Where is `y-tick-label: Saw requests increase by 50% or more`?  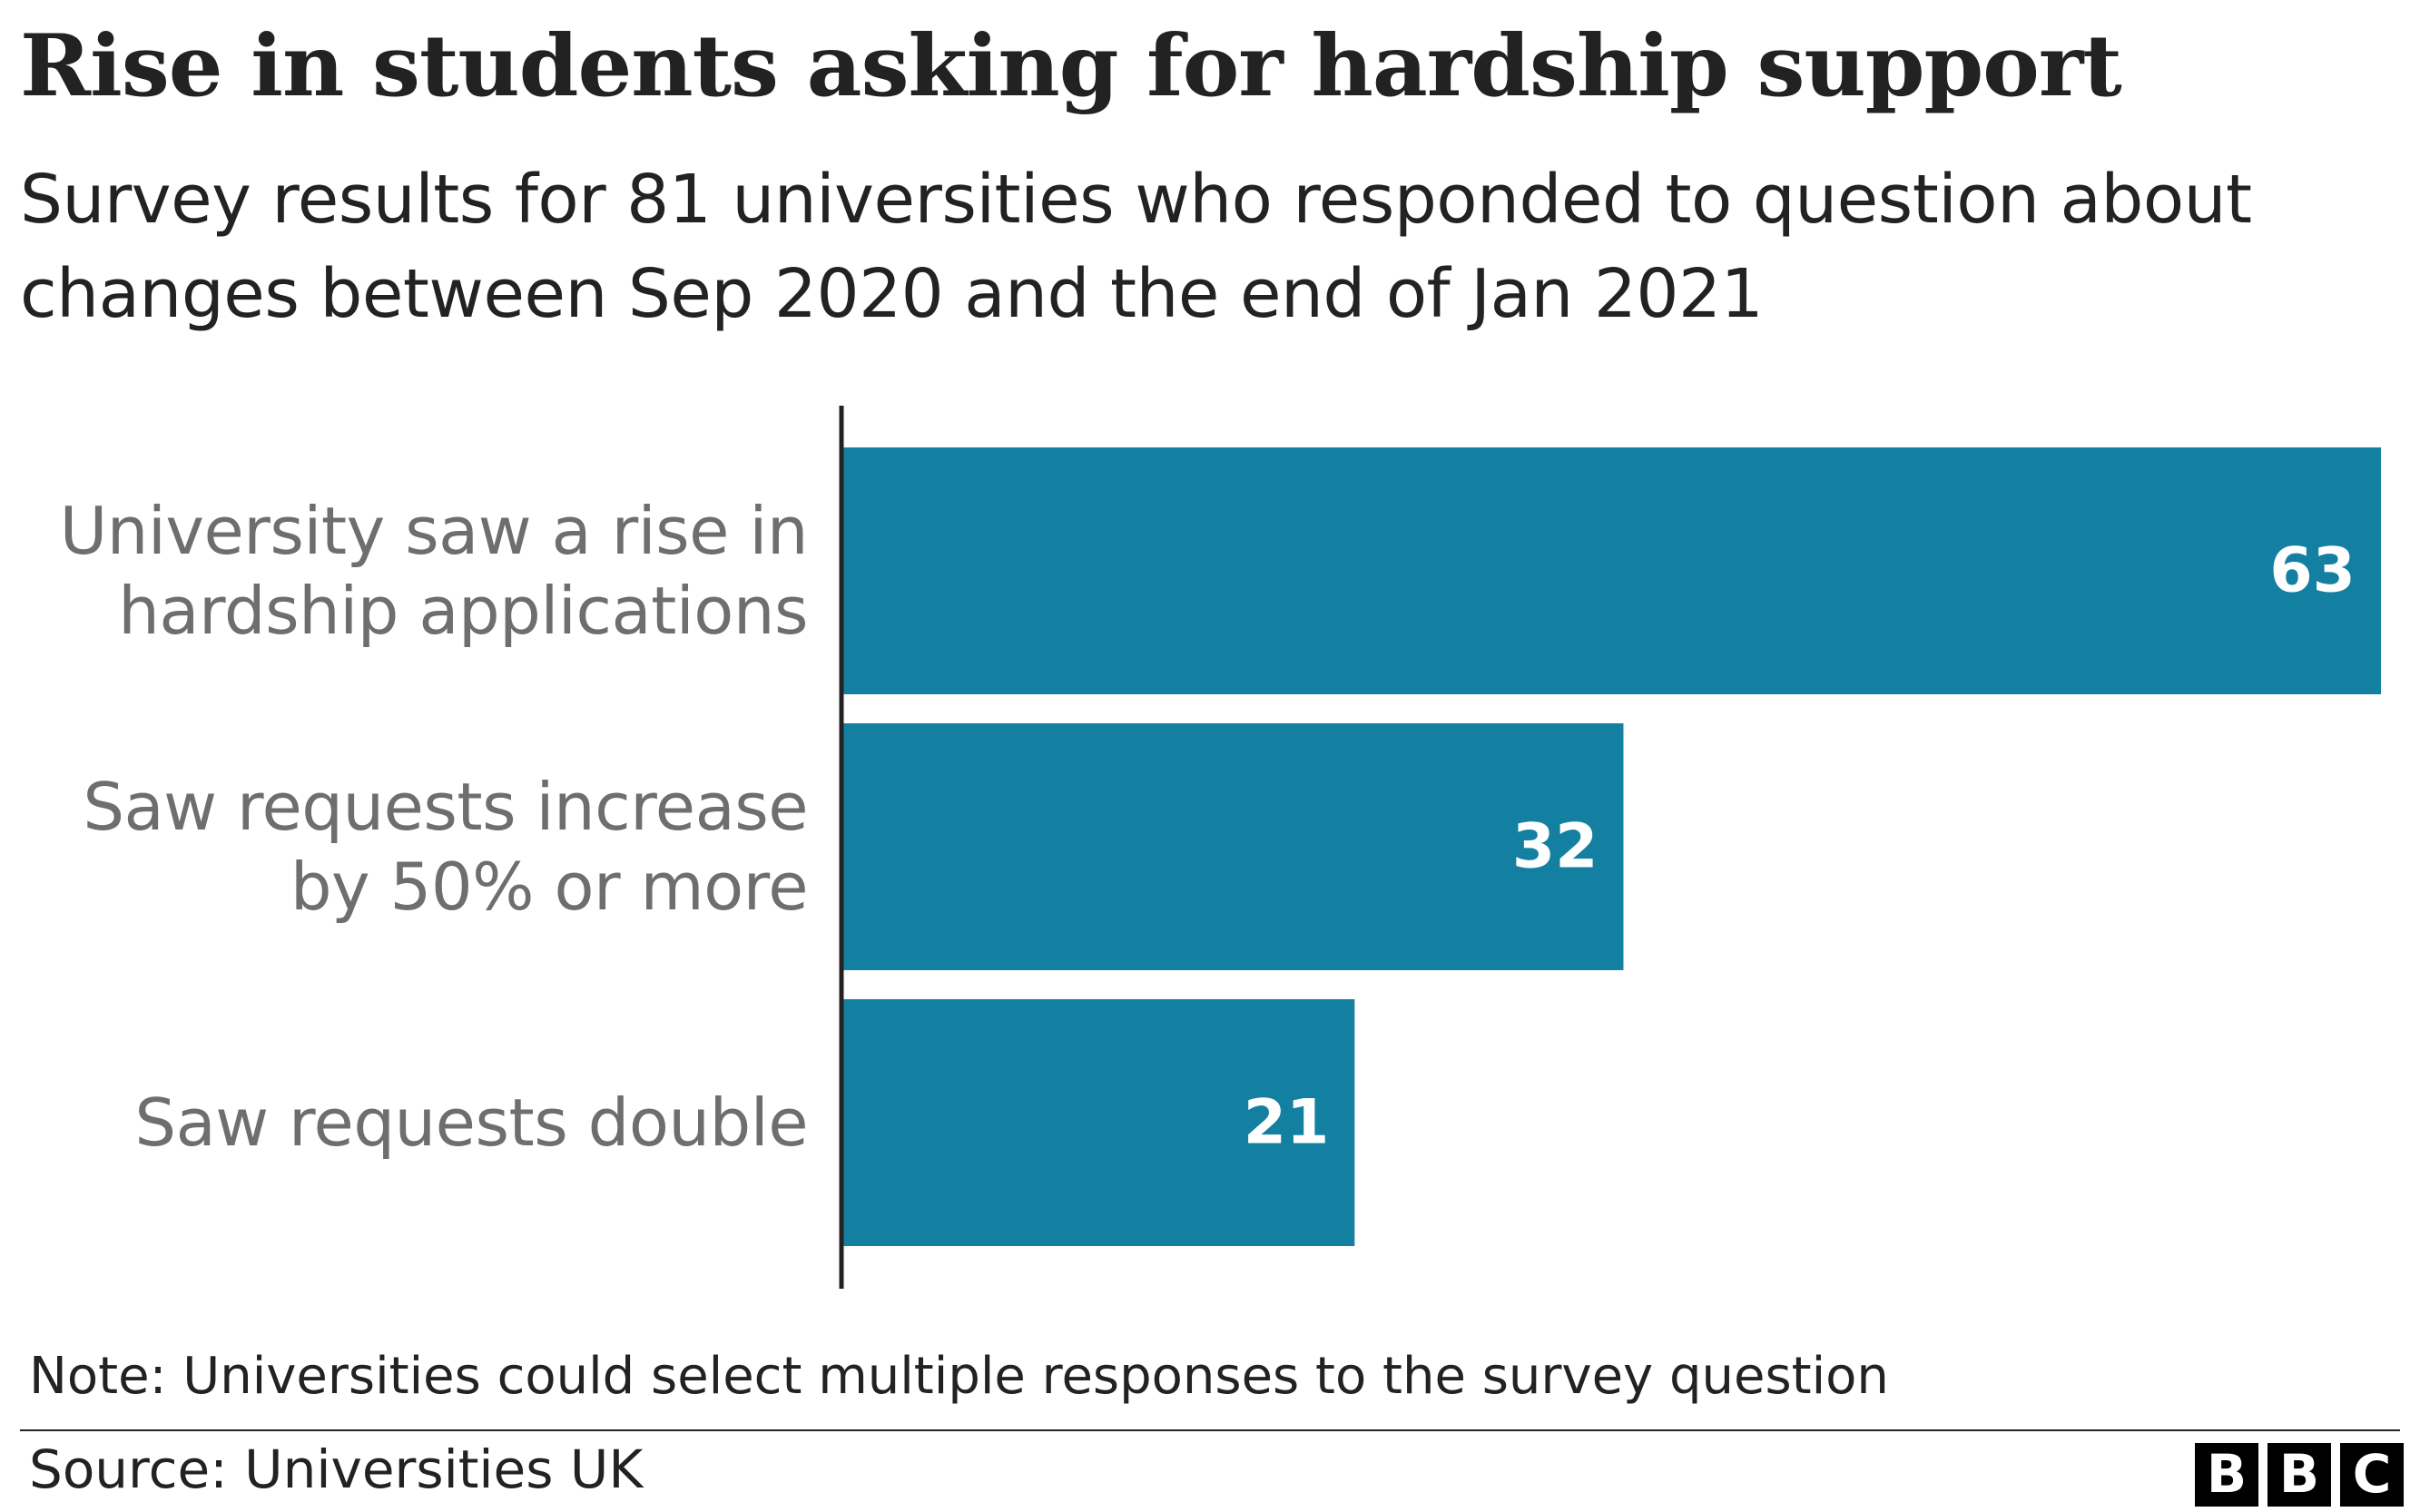 y-tick-label: Saw requests increase by 50% or more is located at coordinates (446, 847).